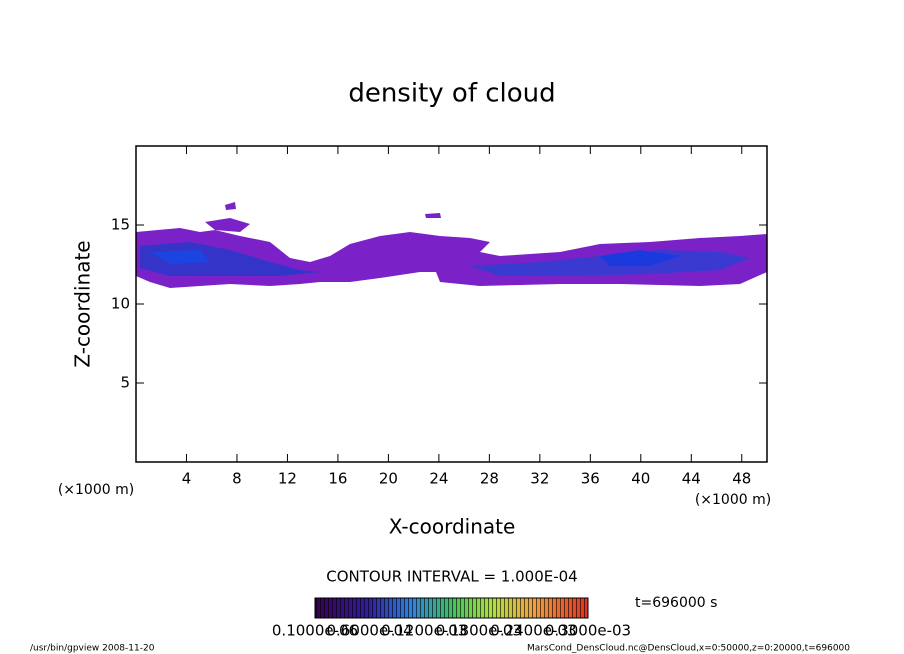  I want to click on colorbar-label: 0.1000e-06, so click(315, 631).